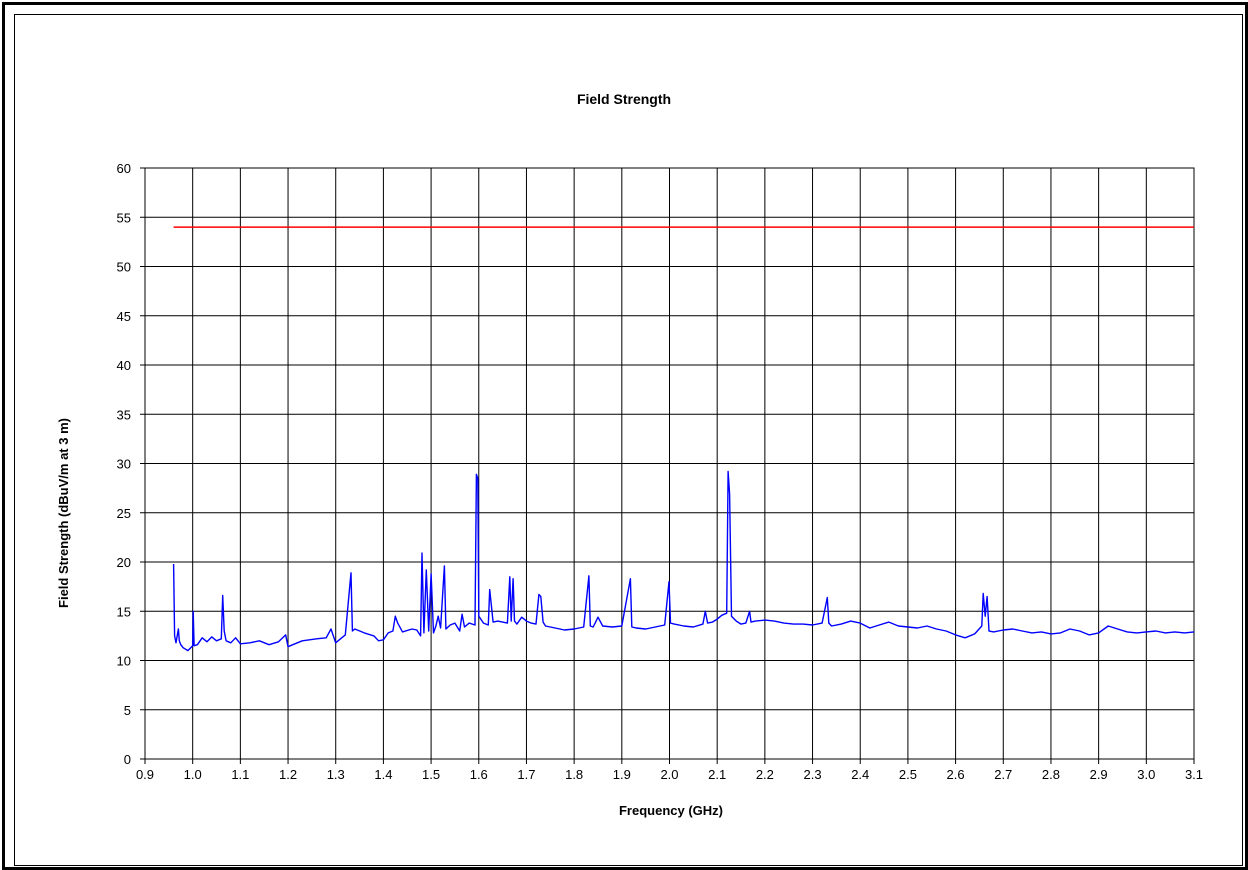  I want to click on x-tick-label: 3.0, so click(1146, 774).